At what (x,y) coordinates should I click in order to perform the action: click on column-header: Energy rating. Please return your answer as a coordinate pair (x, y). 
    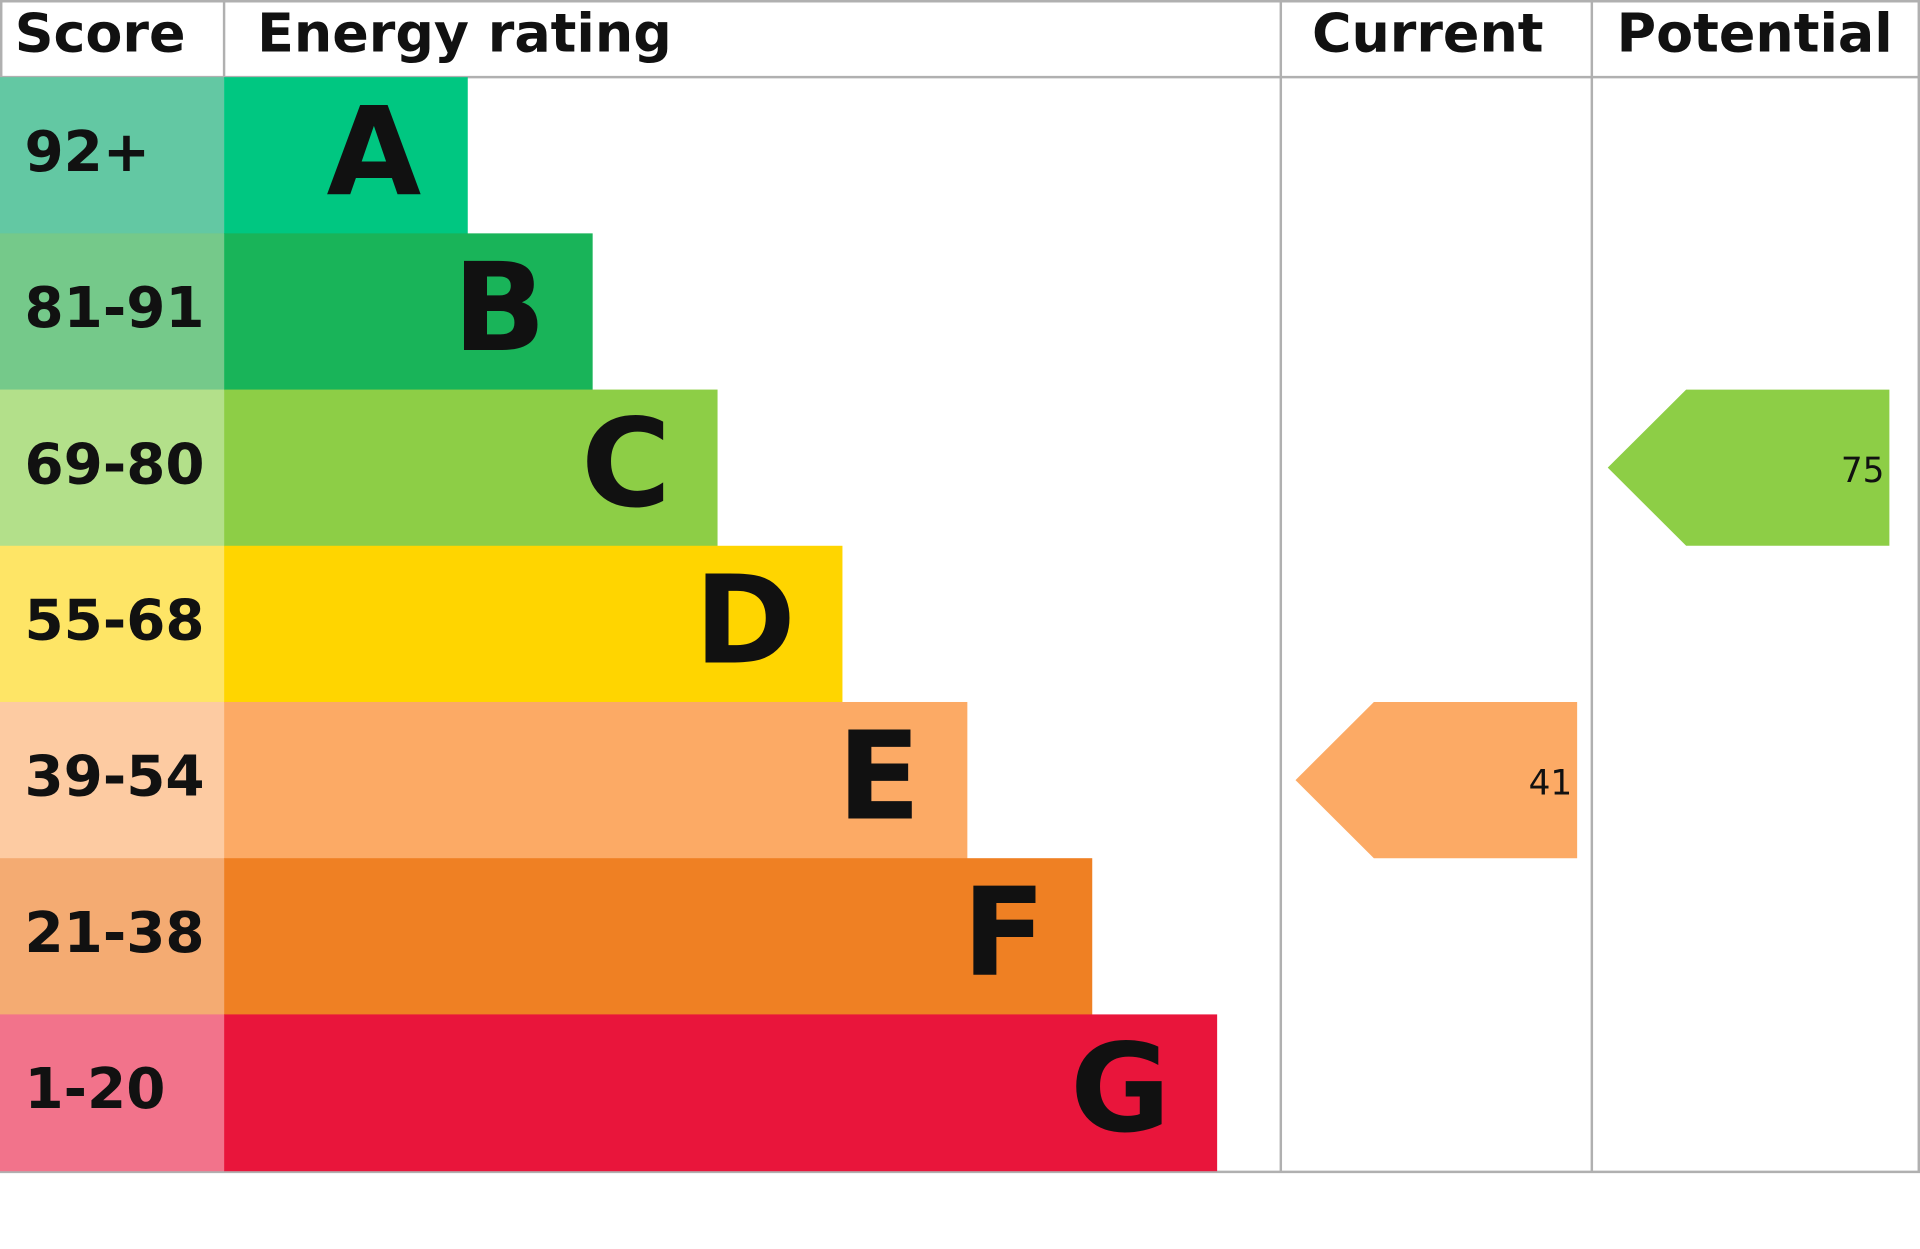
    Looking at the image, I should click on (464, 32).